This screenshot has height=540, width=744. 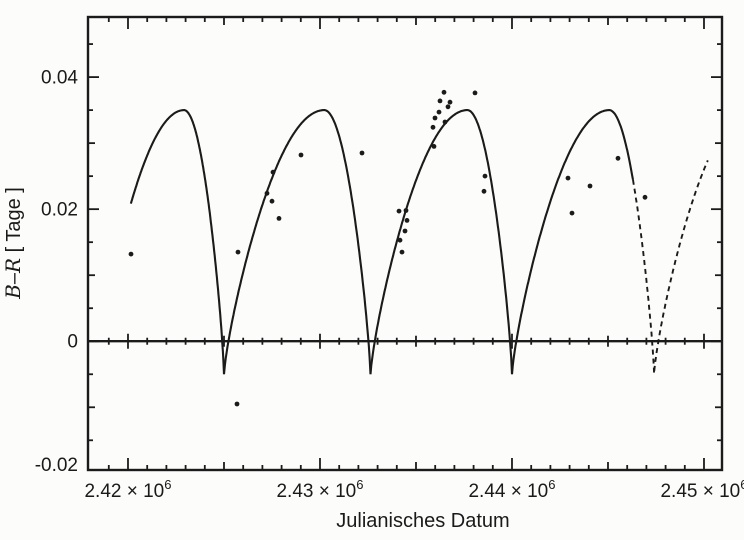 What do you see at coordinates (56, 465) in the screenshot?
I see `y-tick-label: -0.02` at bounding box center [56, 465].